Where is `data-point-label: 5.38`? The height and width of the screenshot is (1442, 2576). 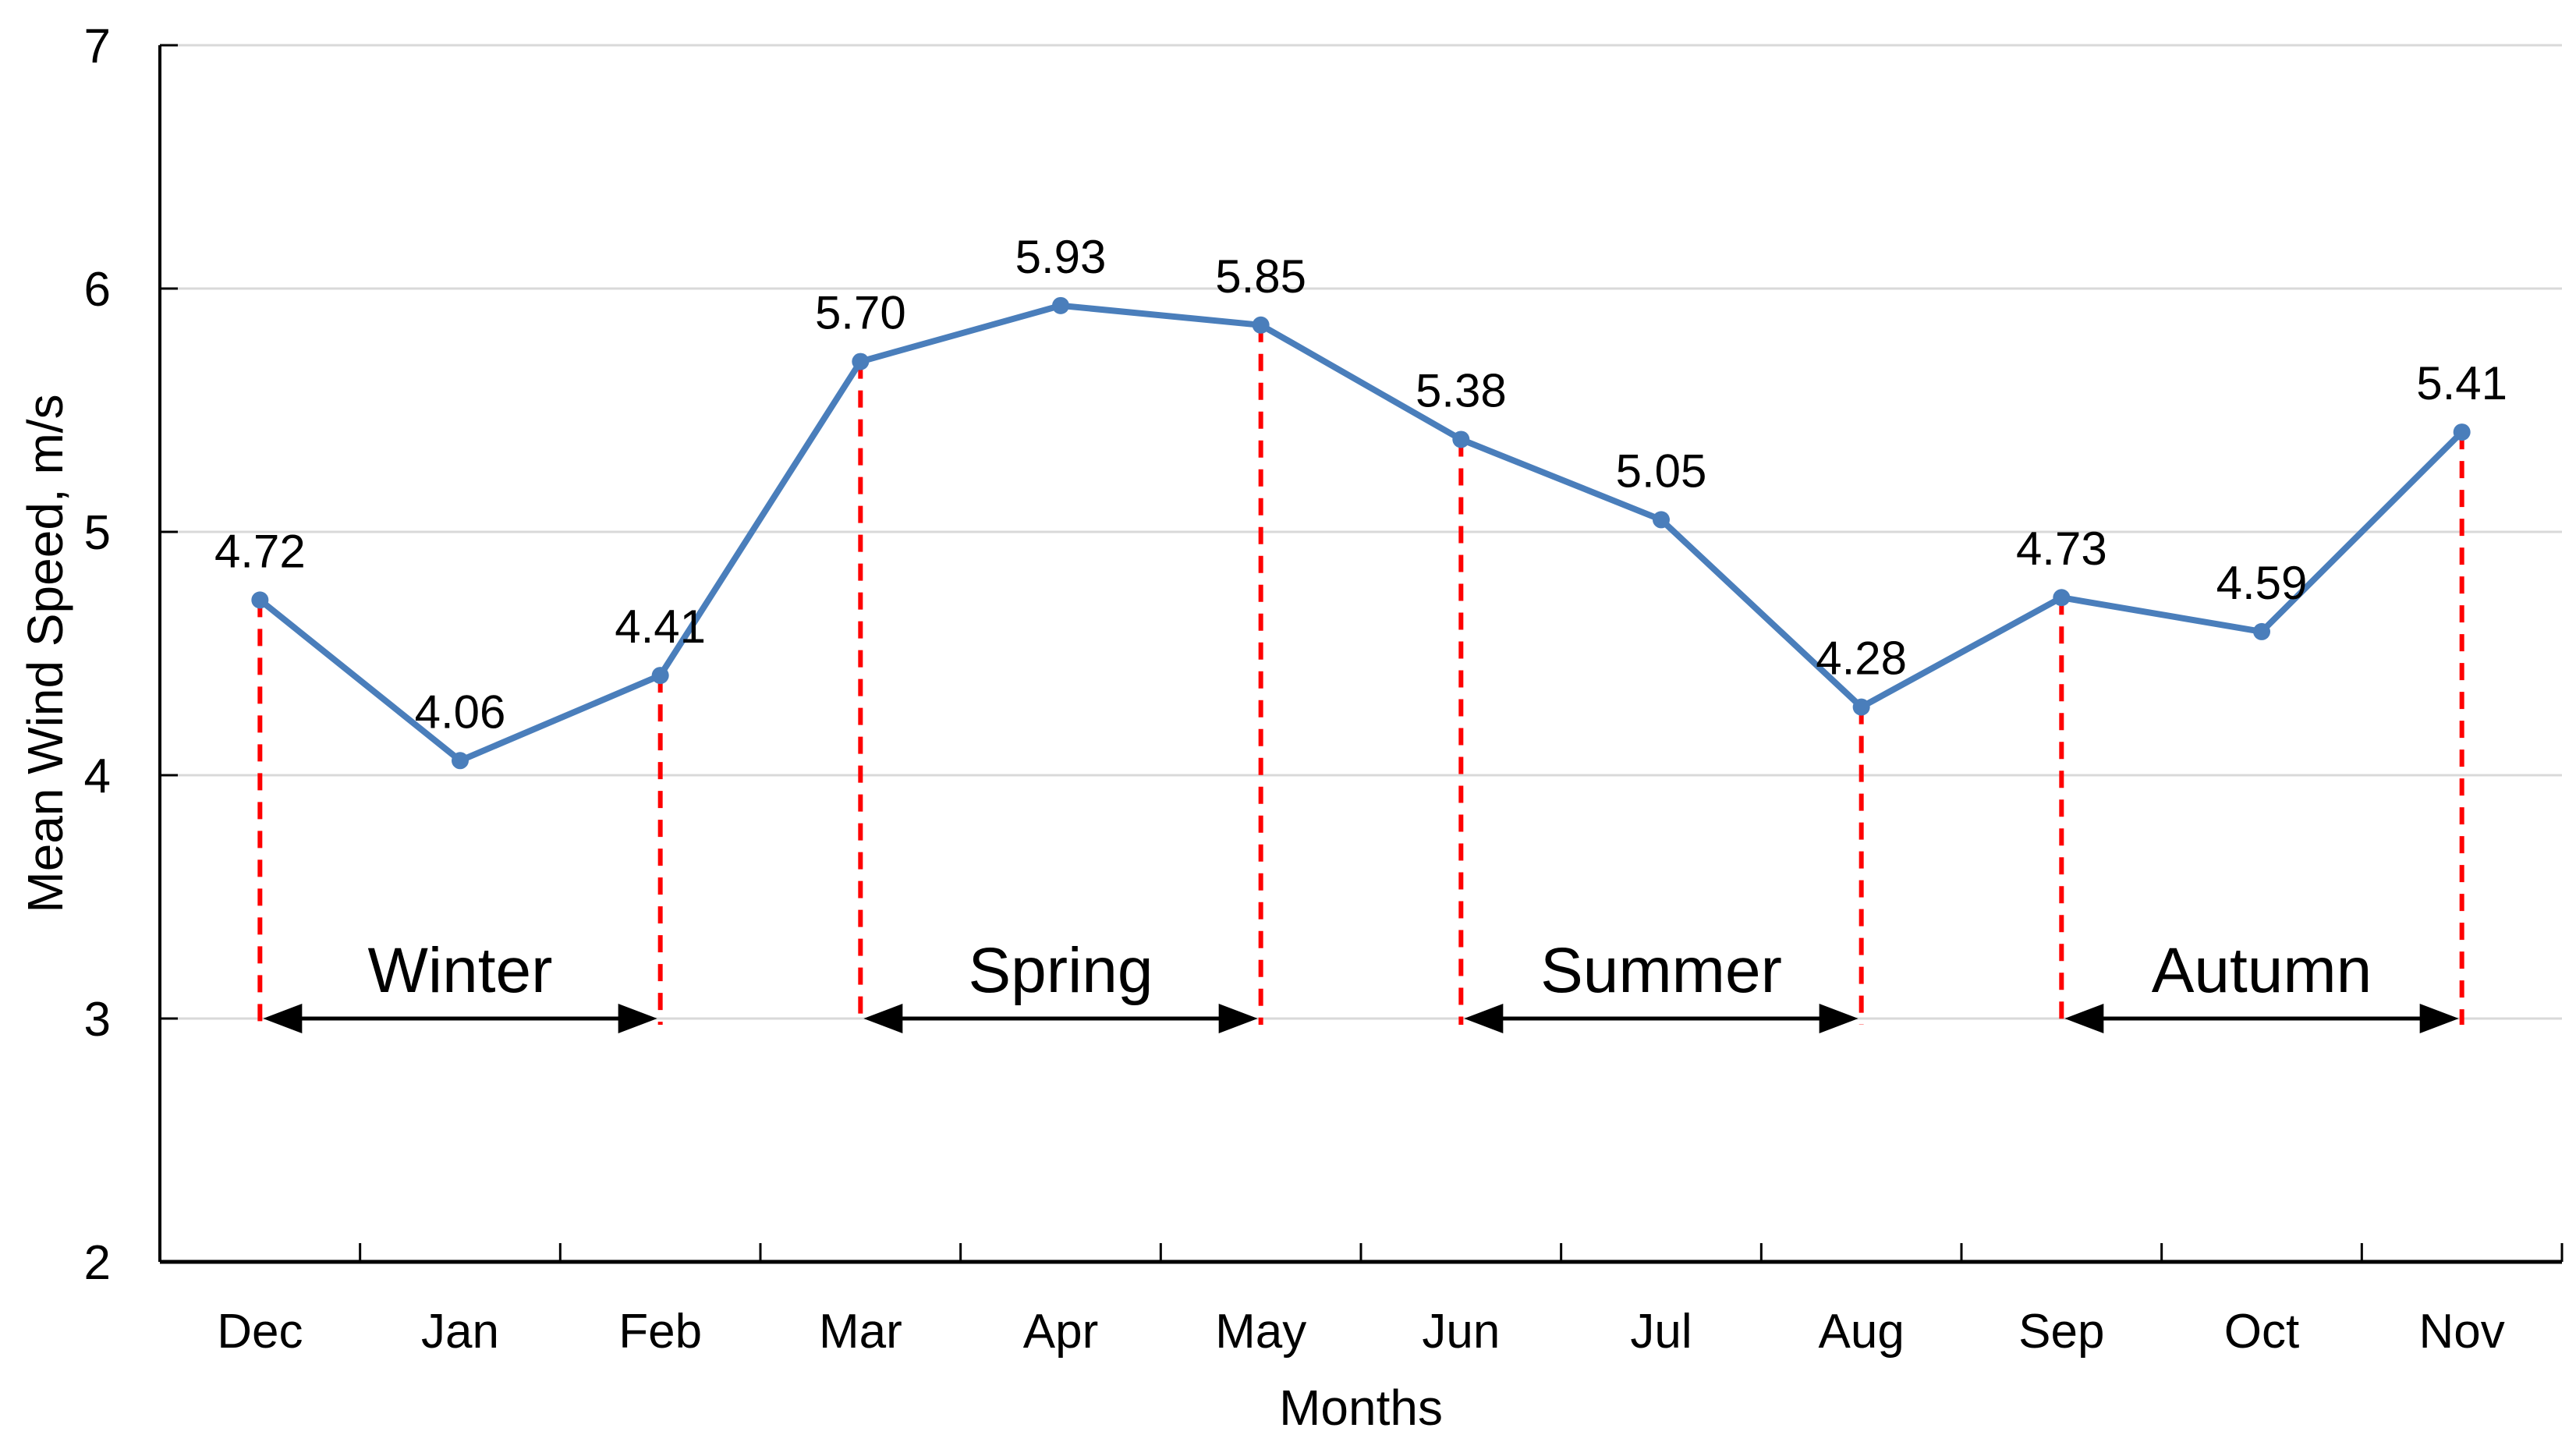
data-point-label: 5.38 is located at coordinates (1461, 390).